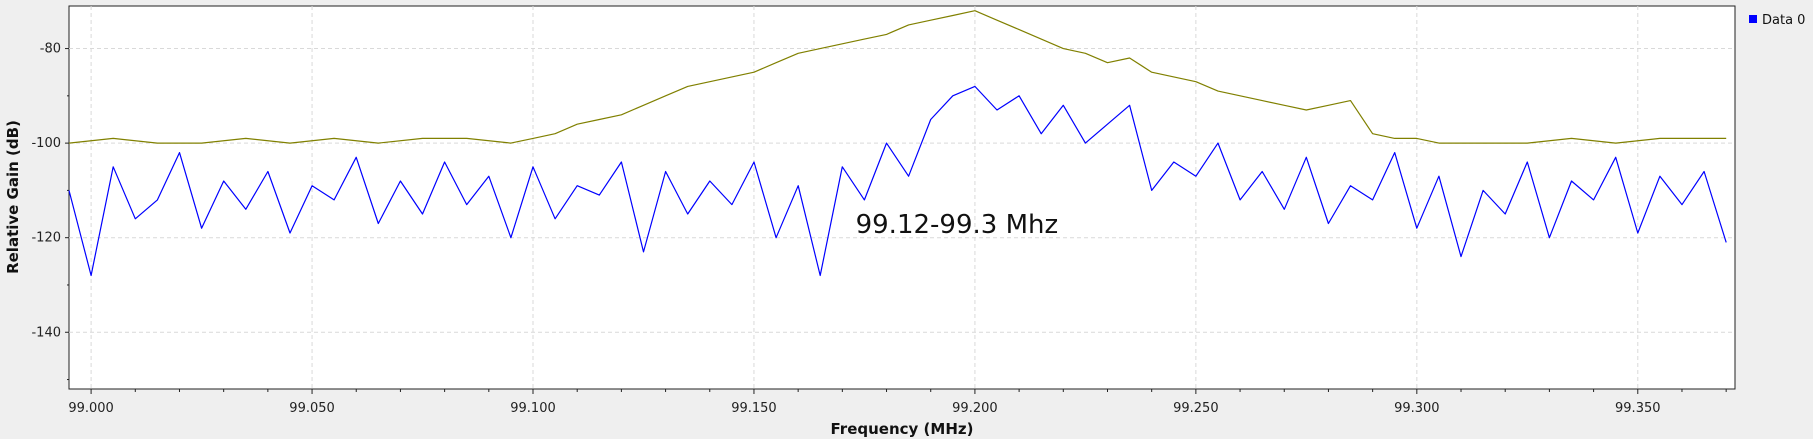 The height and width of the screenshot is (439, 1813). What do you see at coordinates (1417, 408) in the screenshot?
I see `x-tick-label-6: 99.300` at bounding box center [1417, 408].